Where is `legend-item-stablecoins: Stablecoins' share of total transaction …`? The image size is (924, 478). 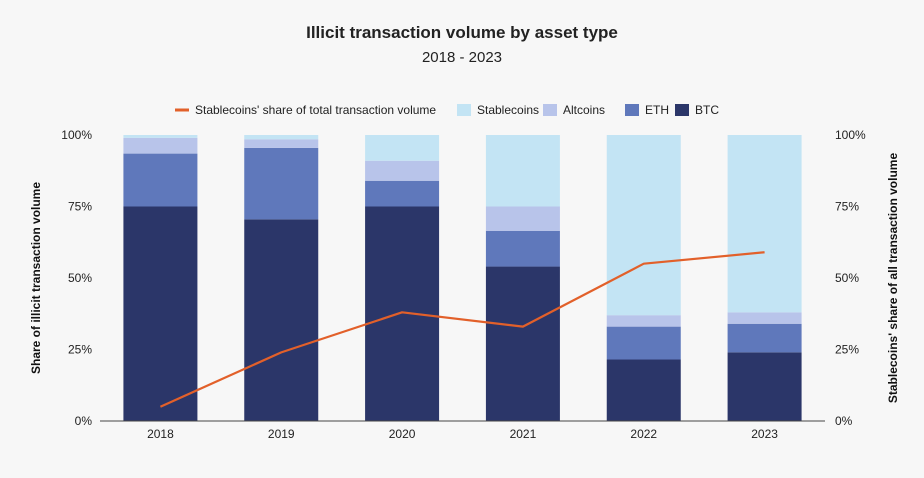
legend-item-stablecoins: Stablecoins' share of total transaction … is located at coordinates (305, 110).